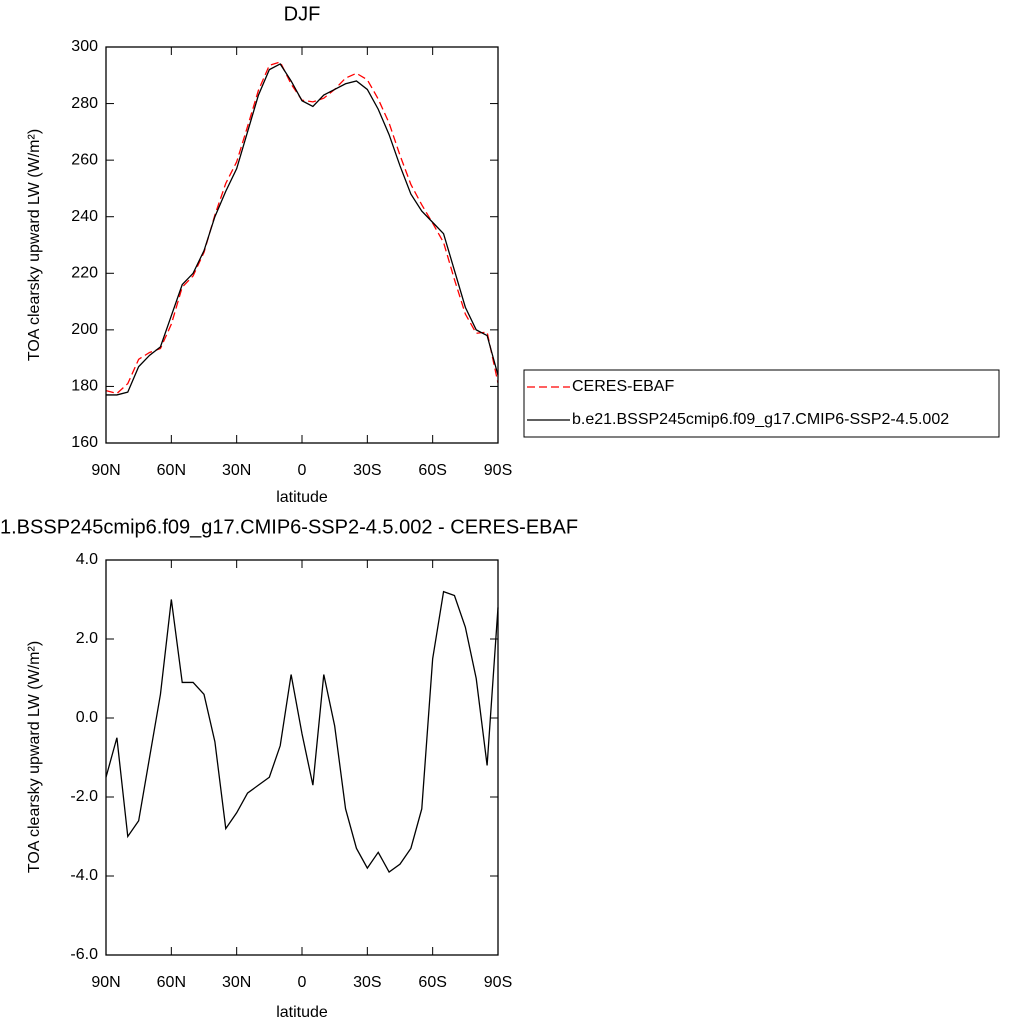  What do you see at coordinates (623, 386) in the screenshot?
I see `legend-label: CERES-EBAF` at bounding box center [623, 386].